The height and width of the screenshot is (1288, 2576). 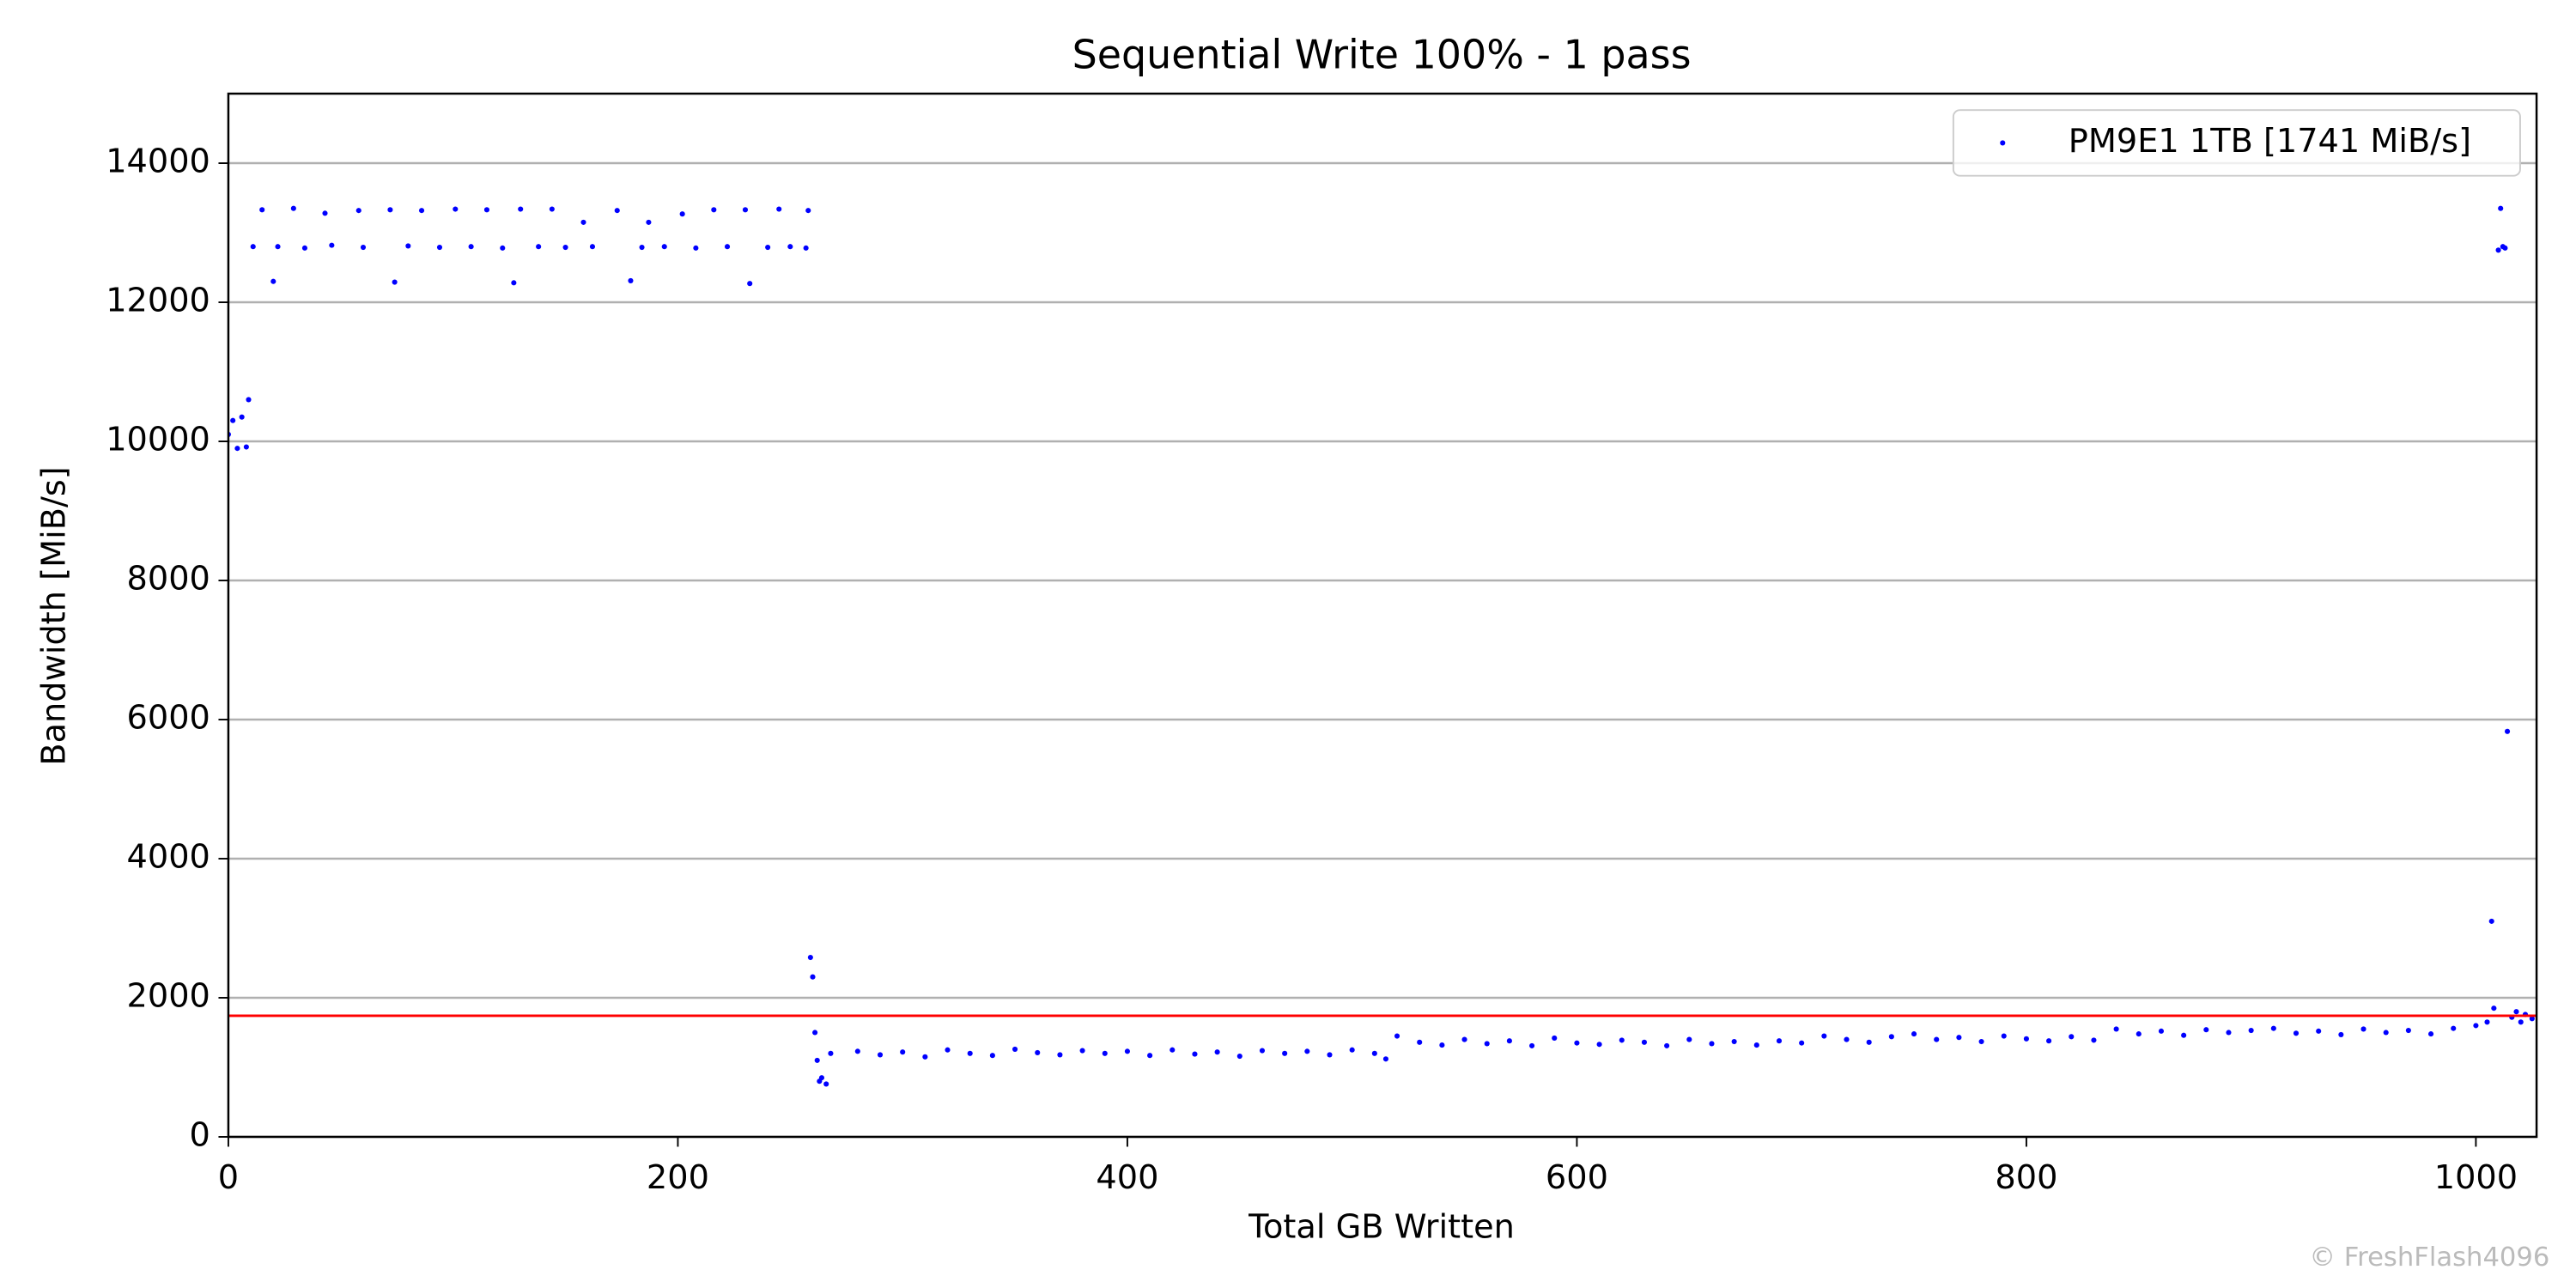 I want to click on y-tick-label: 6000, so click(x=169, y=718).